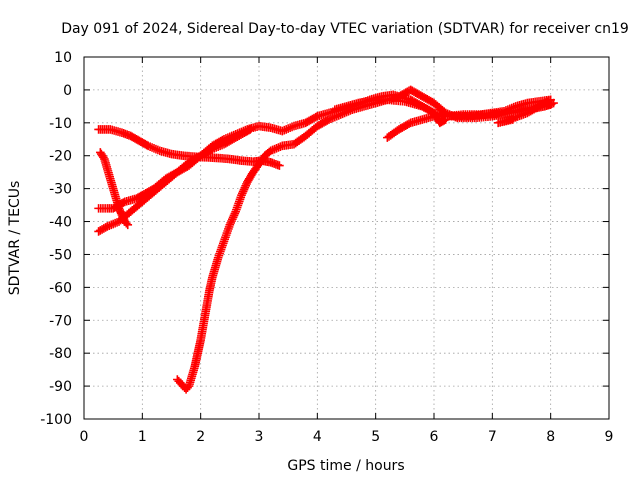 This screenshot has height=480, width=640. What do you see at coordinates (200, 437) in the screenshot?
I see `x-tick-label: 2` at bounding box center [200, 437].